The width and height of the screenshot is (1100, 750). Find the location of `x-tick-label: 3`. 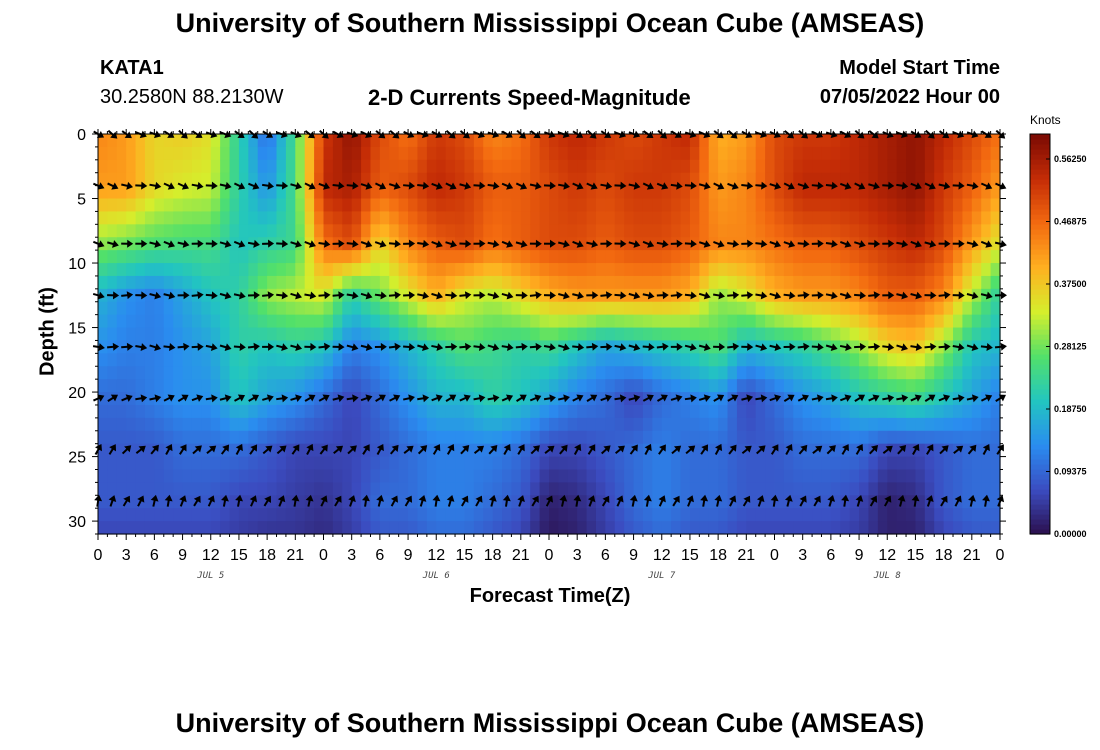

x-tick-label: 3 is located at coordinates (351, 555).